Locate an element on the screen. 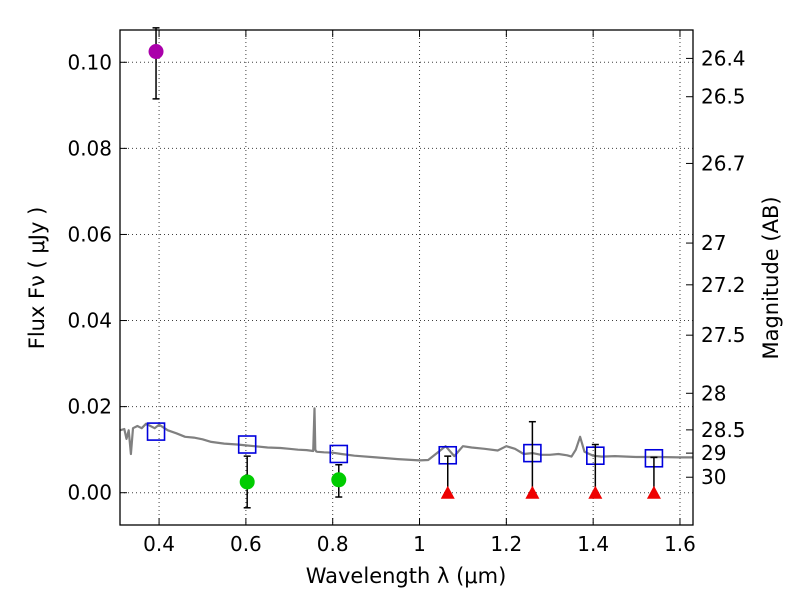 The image size is (800, 600). x-tick-label: 1.2 is located at coordinates (506, 544).